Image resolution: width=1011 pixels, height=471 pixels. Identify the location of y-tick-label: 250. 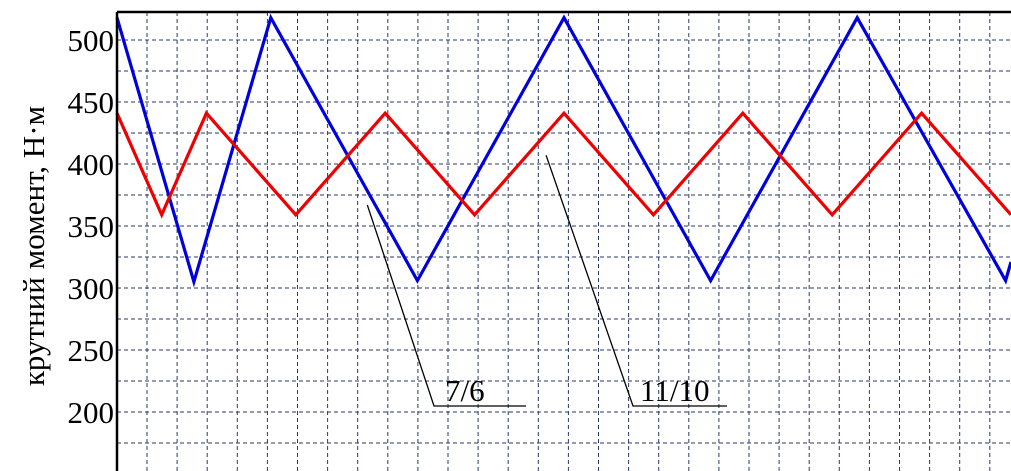
(91, 350).